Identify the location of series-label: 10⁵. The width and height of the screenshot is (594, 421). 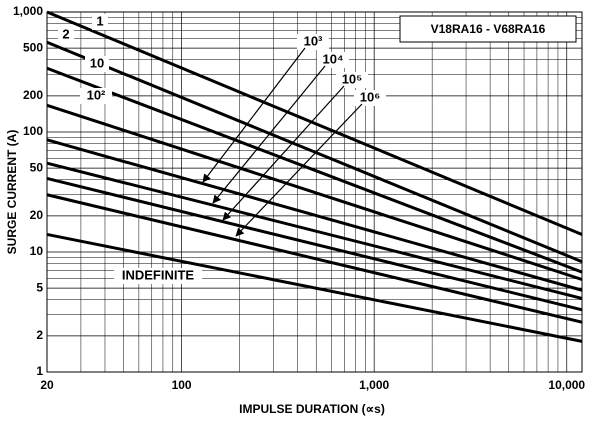
(352, 78).